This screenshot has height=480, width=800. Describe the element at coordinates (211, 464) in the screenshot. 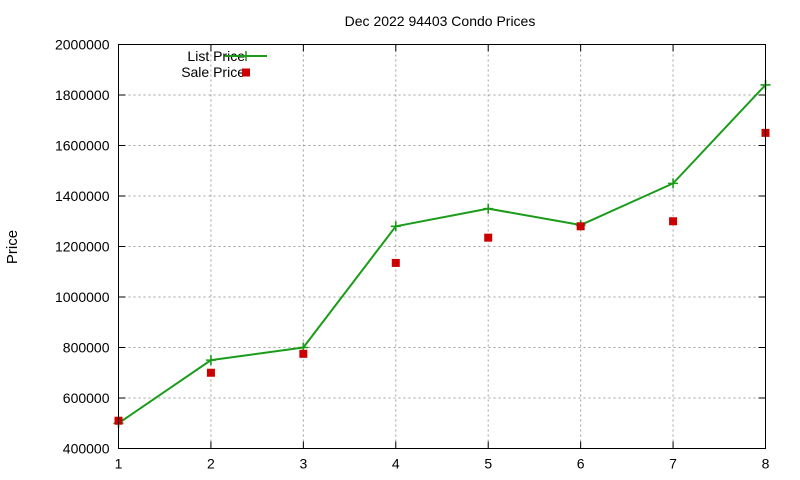

I see `x-tick-label: 2` at that location.